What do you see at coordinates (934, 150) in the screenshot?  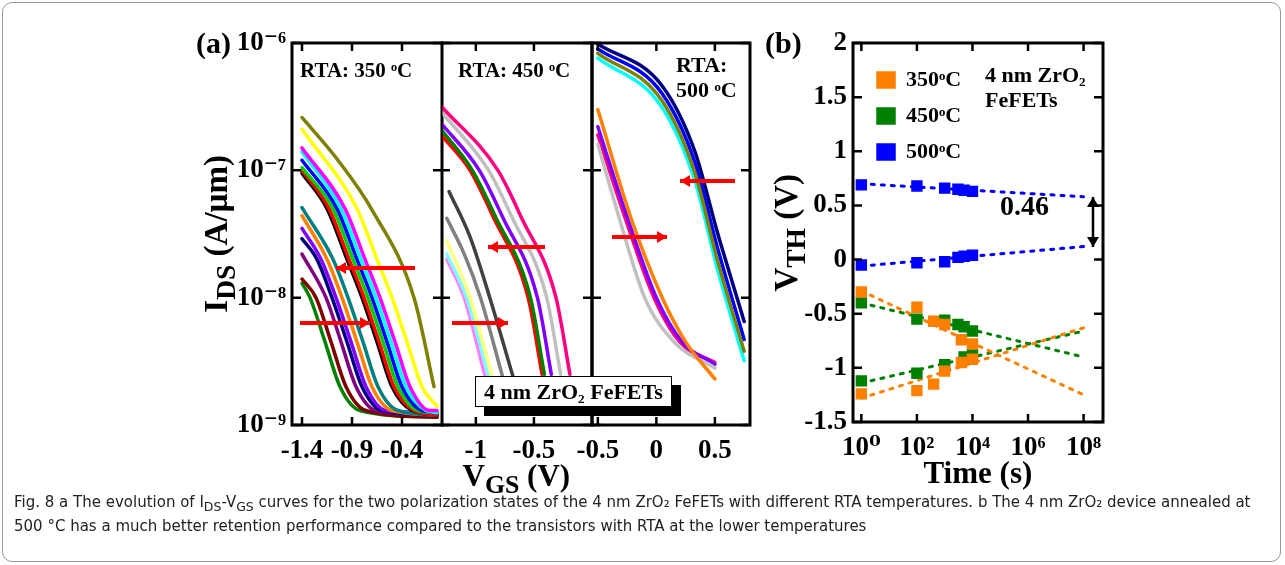 I see `legend-label: 500ᵒC` at bounding box center [934, 150].